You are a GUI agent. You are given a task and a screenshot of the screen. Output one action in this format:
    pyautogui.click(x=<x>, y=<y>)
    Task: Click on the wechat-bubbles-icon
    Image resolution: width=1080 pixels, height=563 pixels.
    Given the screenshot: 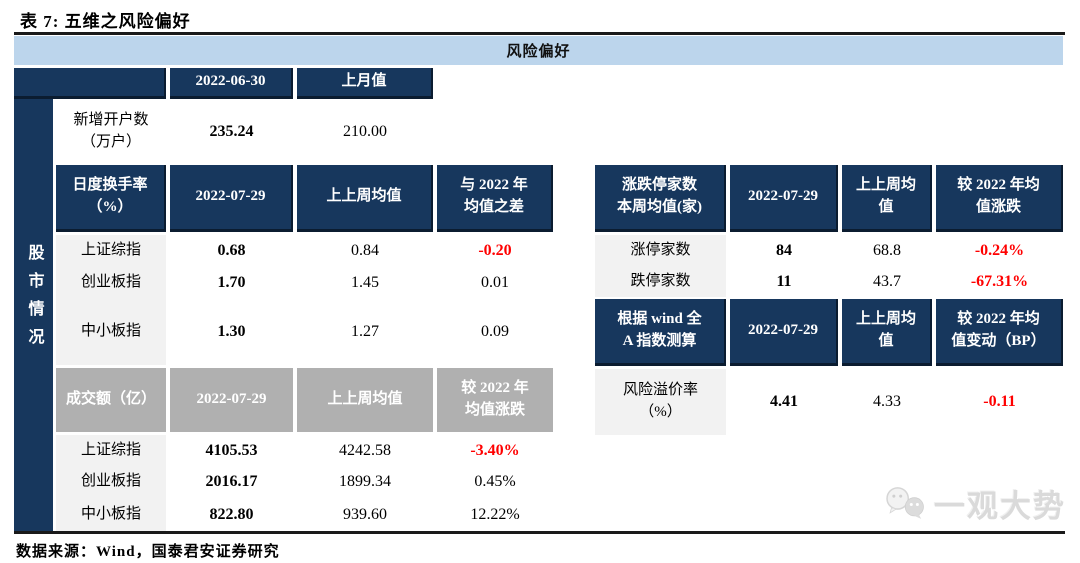 What is the action you would take?
    pyautogui.click(x=905, y=503)
    